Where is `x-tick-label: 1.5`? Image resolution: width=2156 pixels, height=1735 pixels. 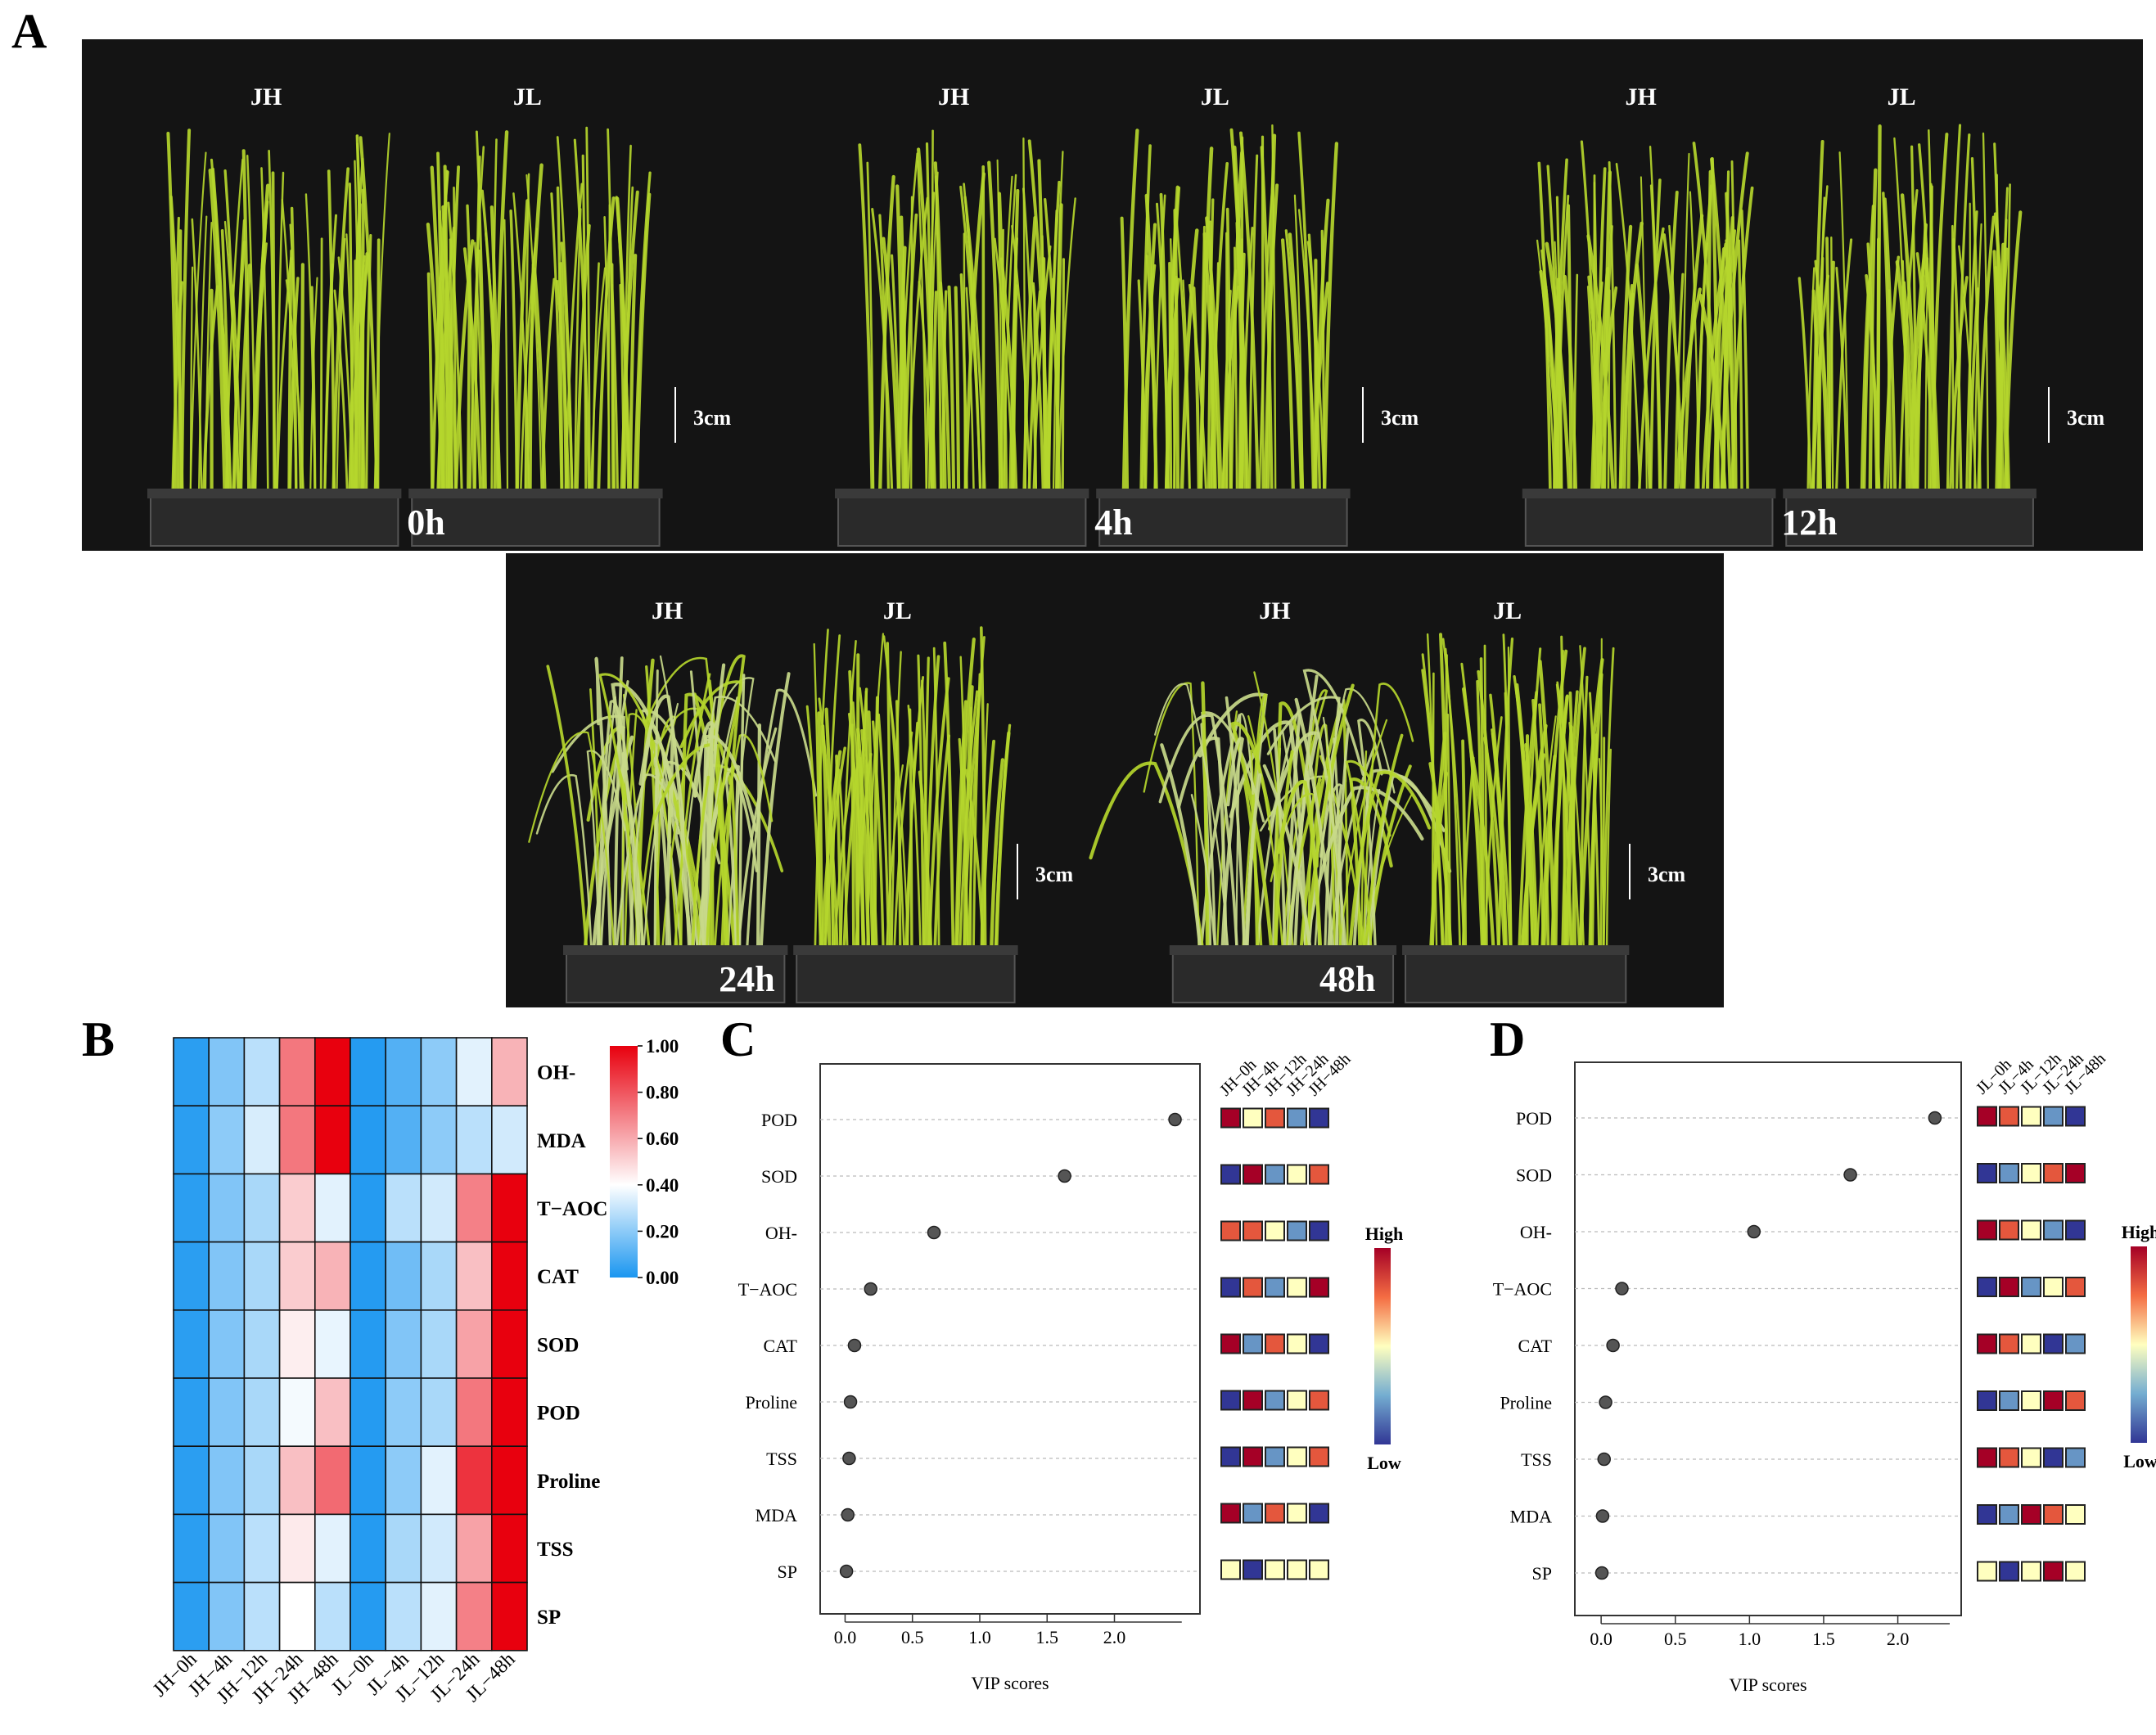
x-tick-label: 1.5 is located at coordinates (1046, 1637).